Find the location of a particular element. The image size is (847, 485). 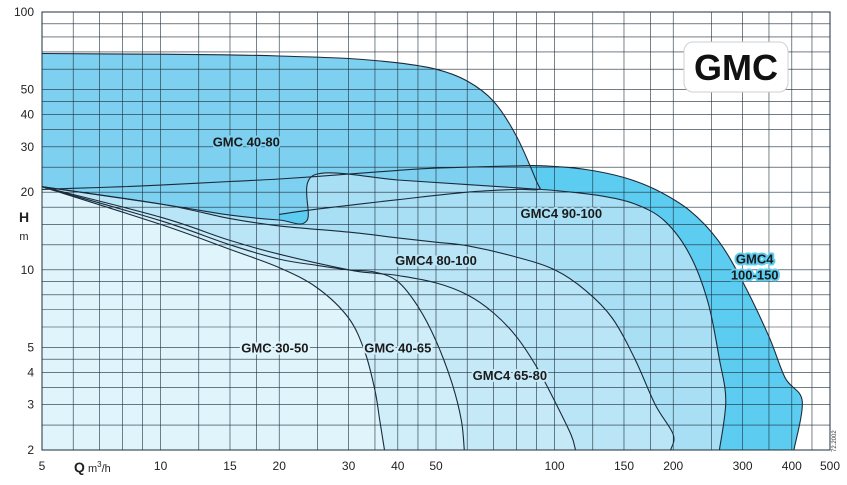

svg-text: m3/h is located at coordinates (99, 467).